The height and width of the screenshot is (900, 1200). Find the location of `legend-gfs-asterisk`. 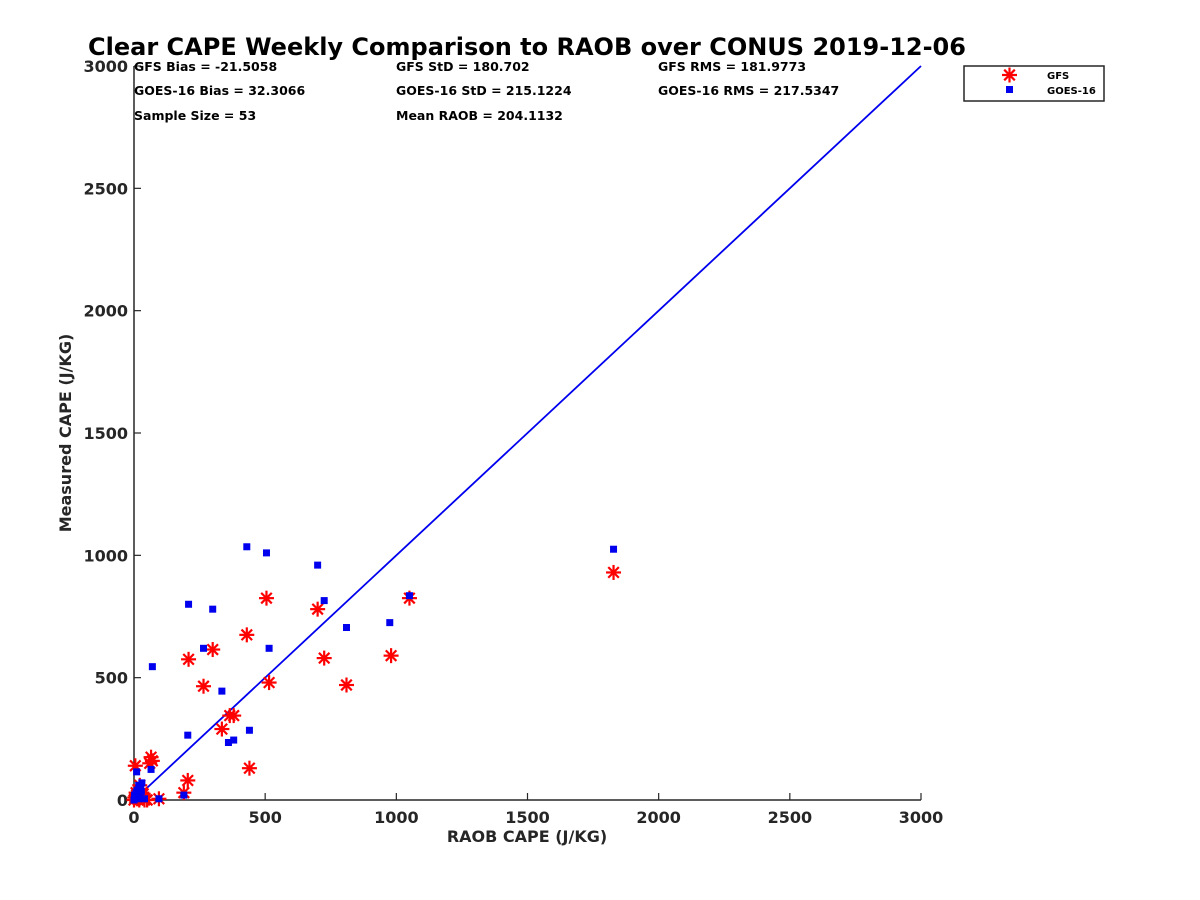

legend-gfs-asterisk is located at coordinates (1009, 75).